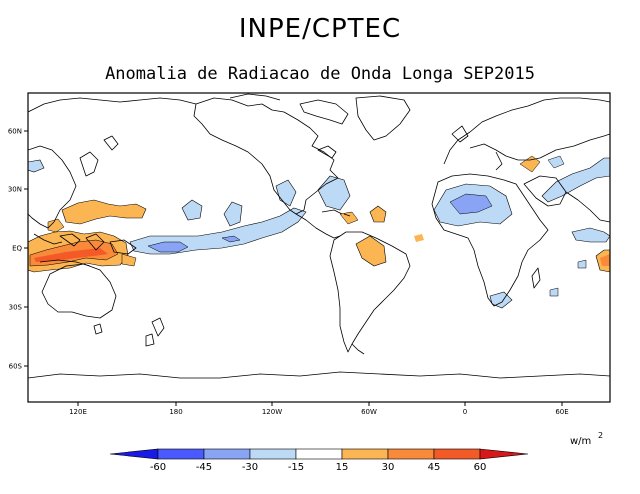 This screenshot has height=494, width=640. I want to click on map-title: INPE/CPTEC, so click(320, 29).